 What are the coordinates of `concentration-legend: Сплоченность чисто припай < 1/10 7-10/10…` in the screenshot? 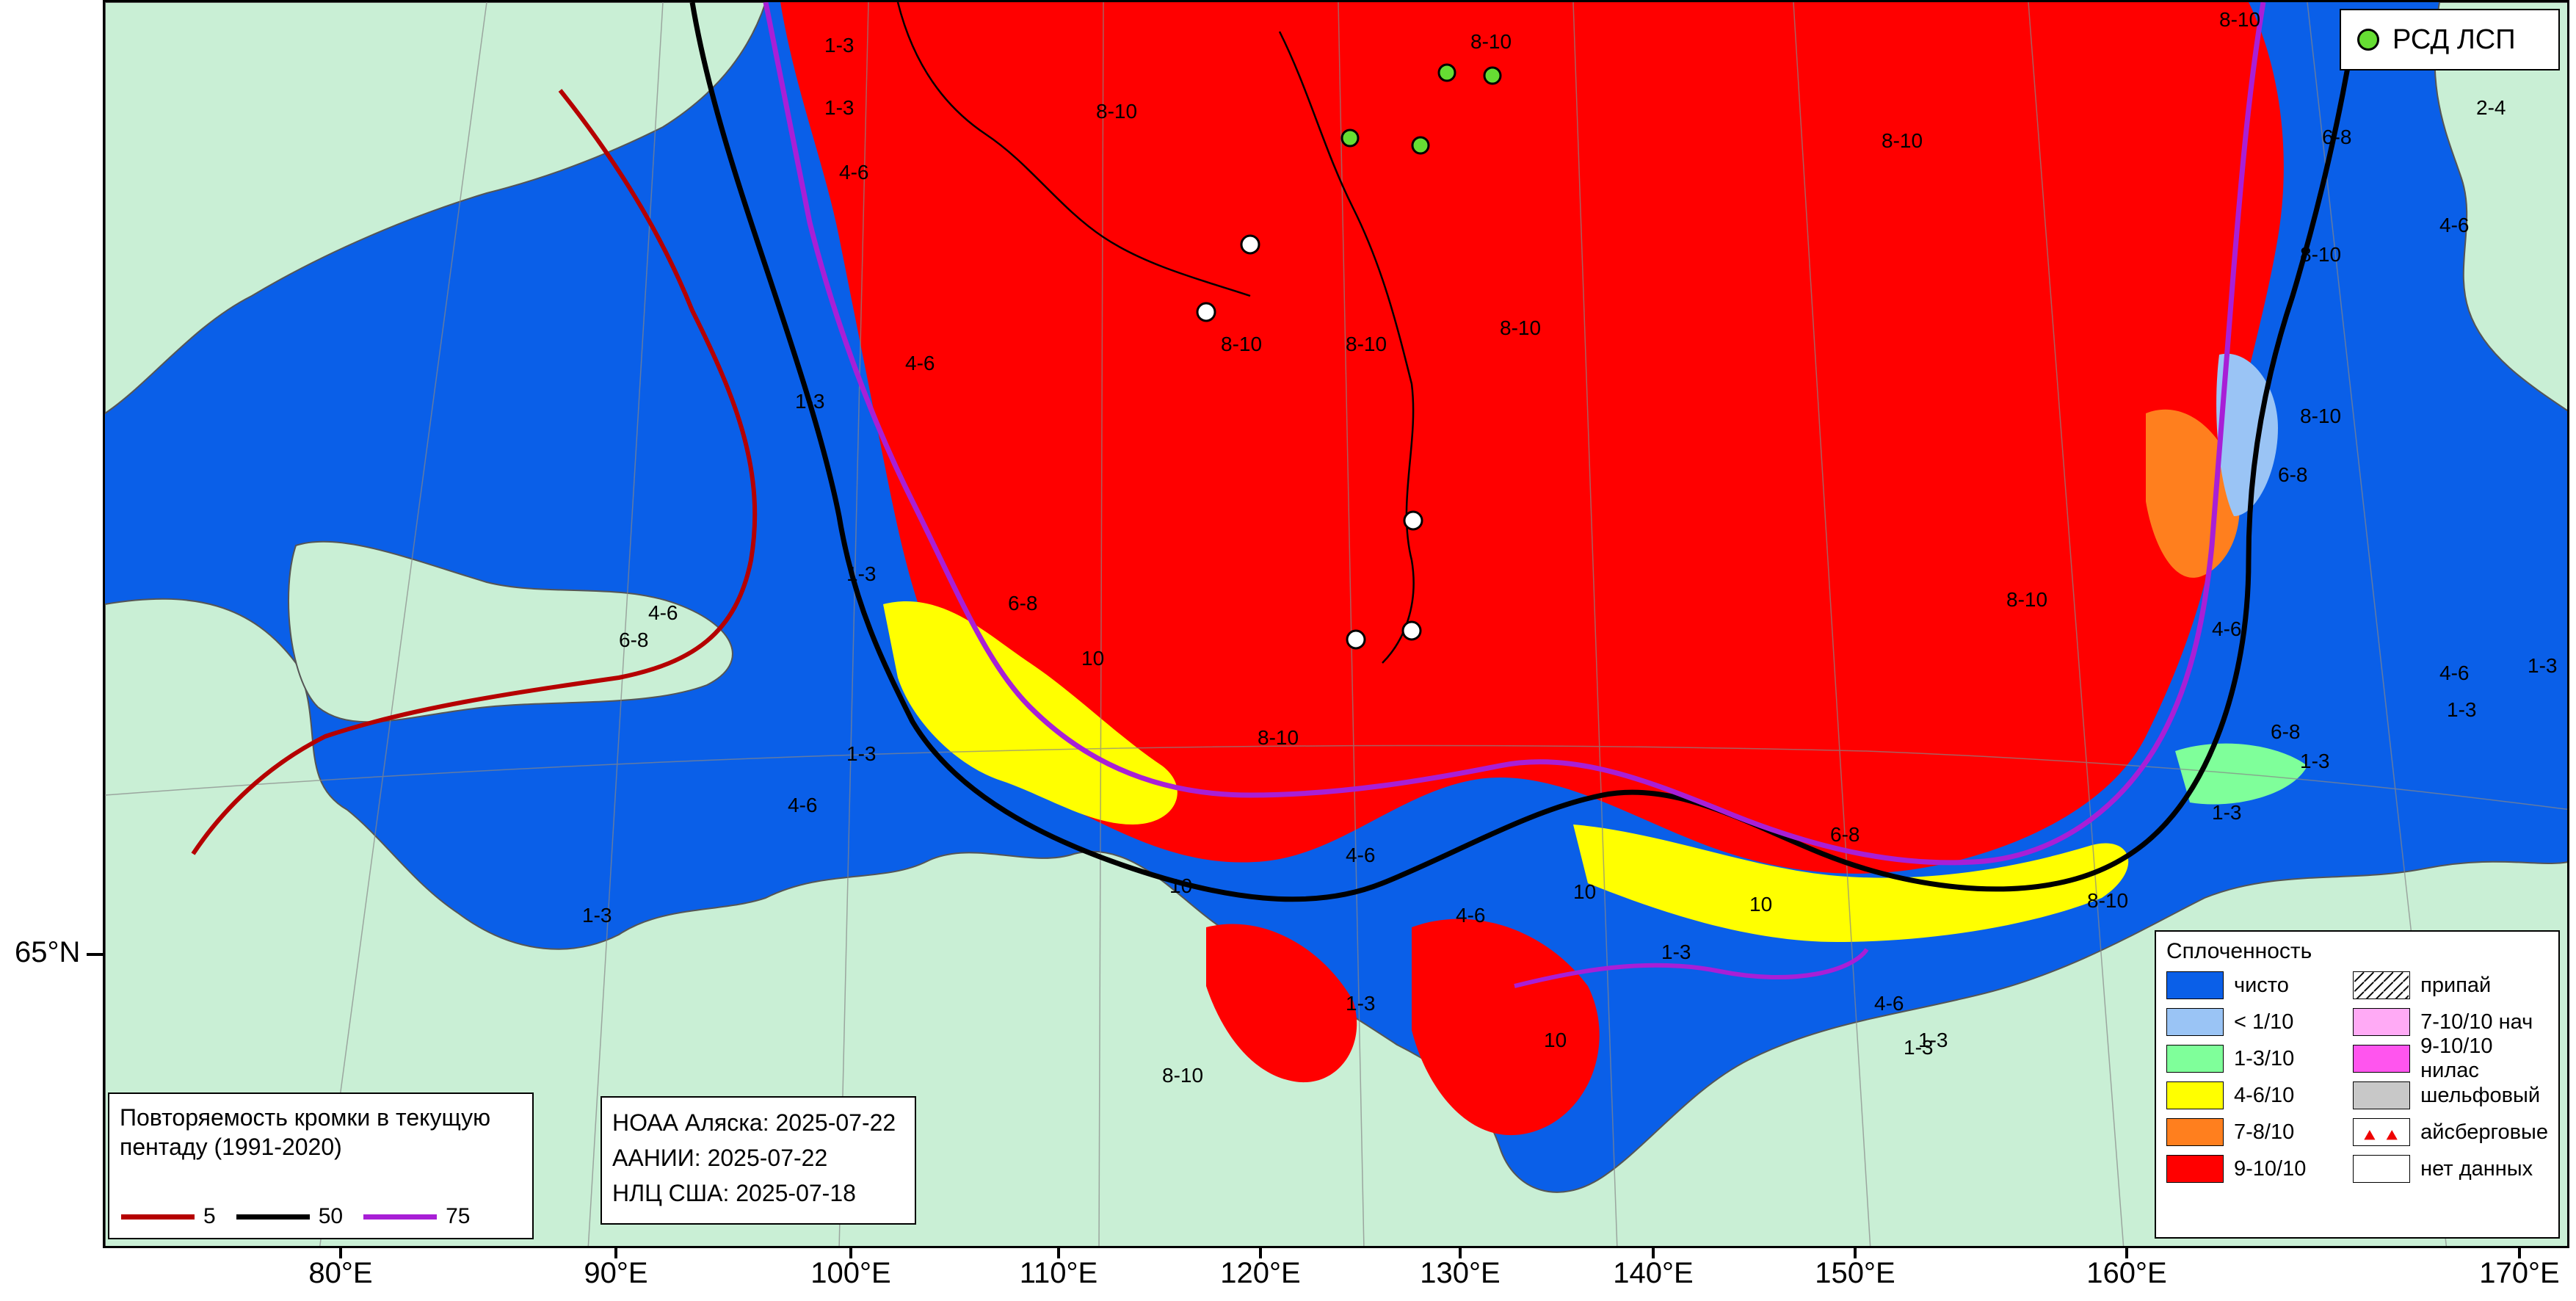 It's located at (2358, 1084).